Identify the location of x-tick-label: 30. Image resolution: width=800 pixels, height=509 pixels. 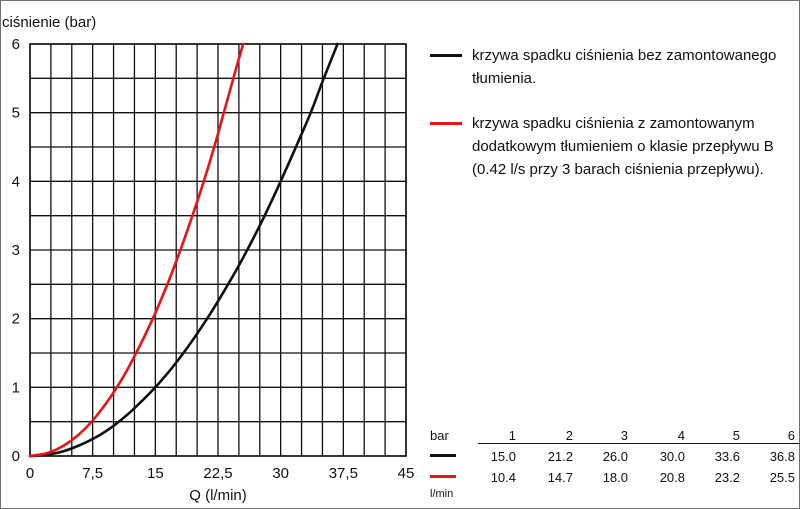
(280, 473).